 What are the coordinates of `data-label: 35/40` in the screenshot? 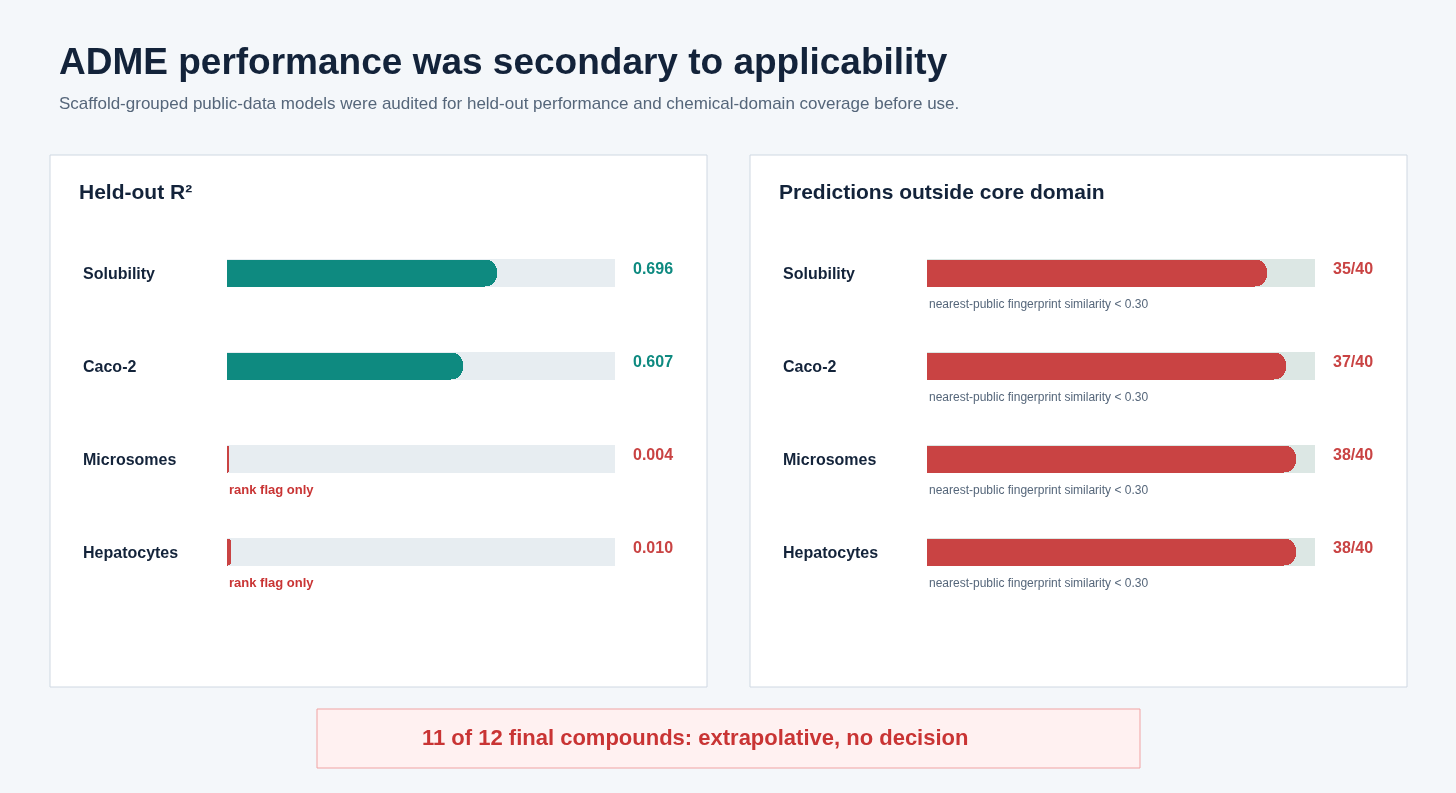 It's located at (1353, 268).